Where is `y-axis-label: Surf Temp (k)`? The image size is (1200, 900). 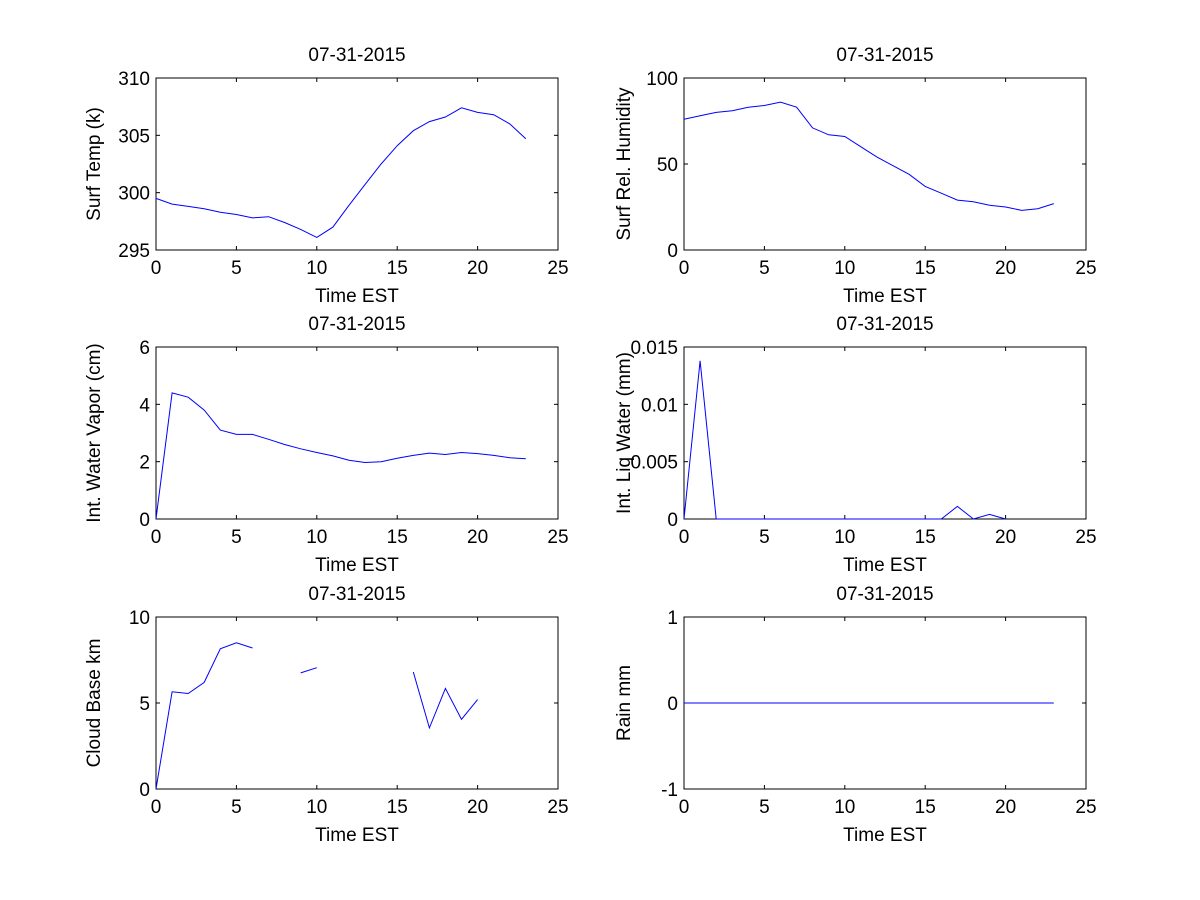
y-axis-label: Surf Temp (k) is located at coordinates (94, 164).